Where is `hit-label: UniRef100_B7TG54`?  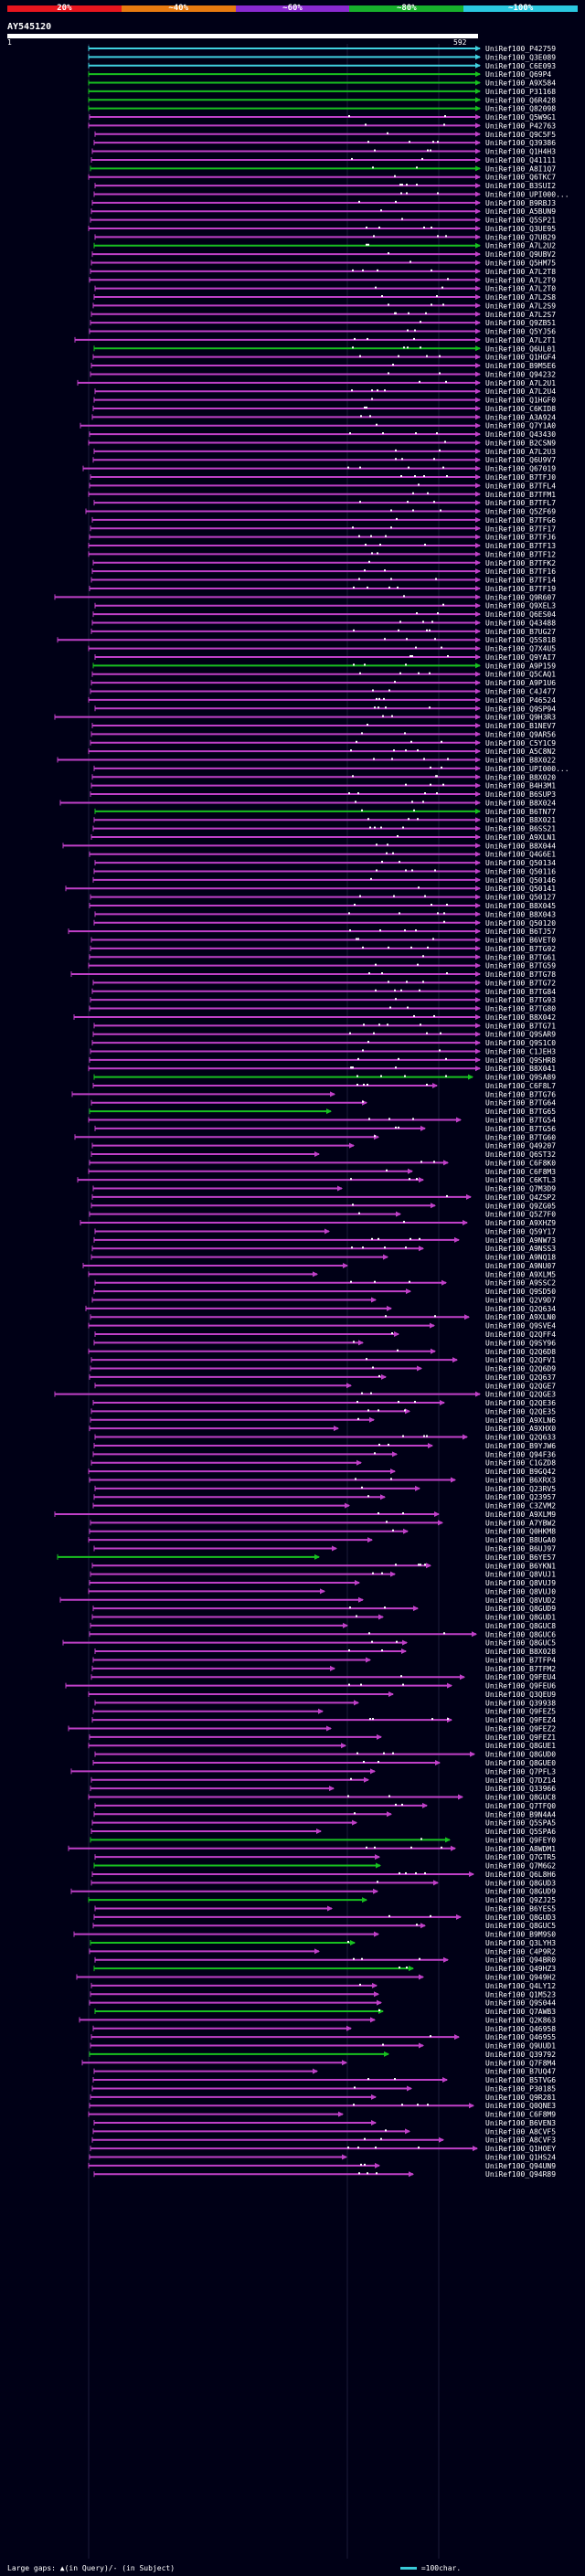 hit-label: UniRef100_B7TG54 is located at coordinates (520, 1121).